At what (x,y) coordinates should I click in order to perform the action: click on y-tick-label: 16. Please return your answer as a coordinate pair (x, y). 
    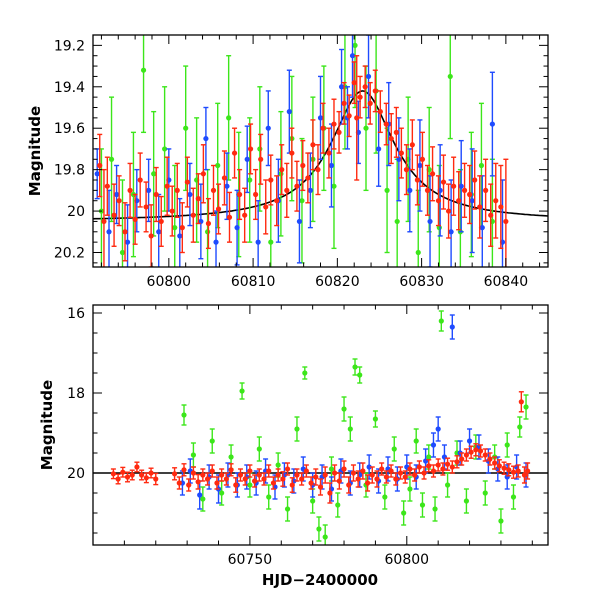
    Looking at the image, I should click on (76, 314).